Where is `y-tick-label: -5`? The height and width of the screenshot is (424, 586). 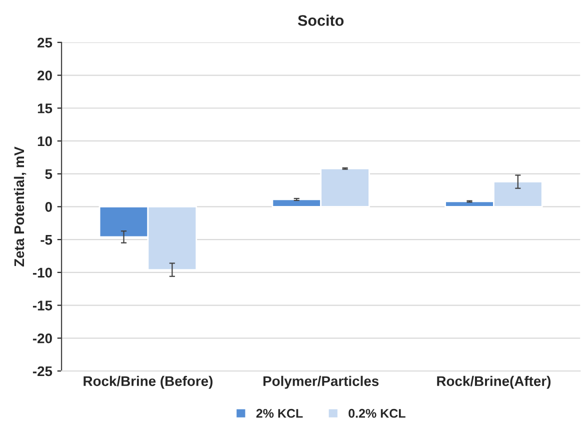 y-tick-label: -5 is located at coordinates (46, 240).